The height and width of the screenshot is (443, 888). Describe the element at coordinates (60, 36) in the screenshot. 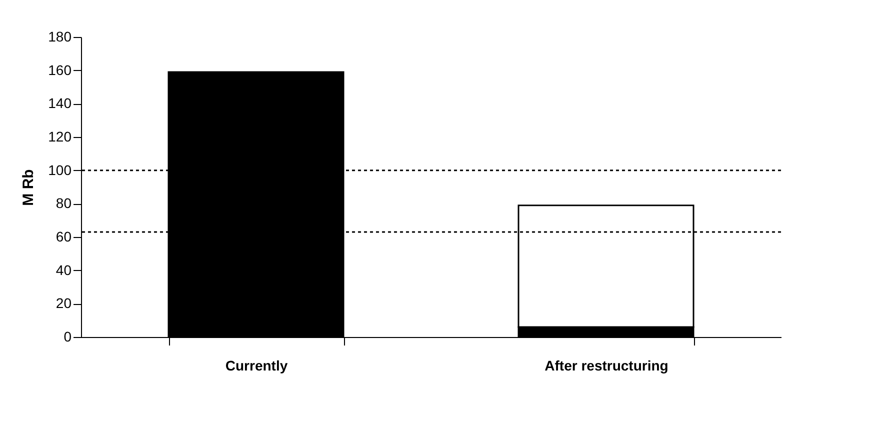

I see `y-tick-label: 180` at that location.